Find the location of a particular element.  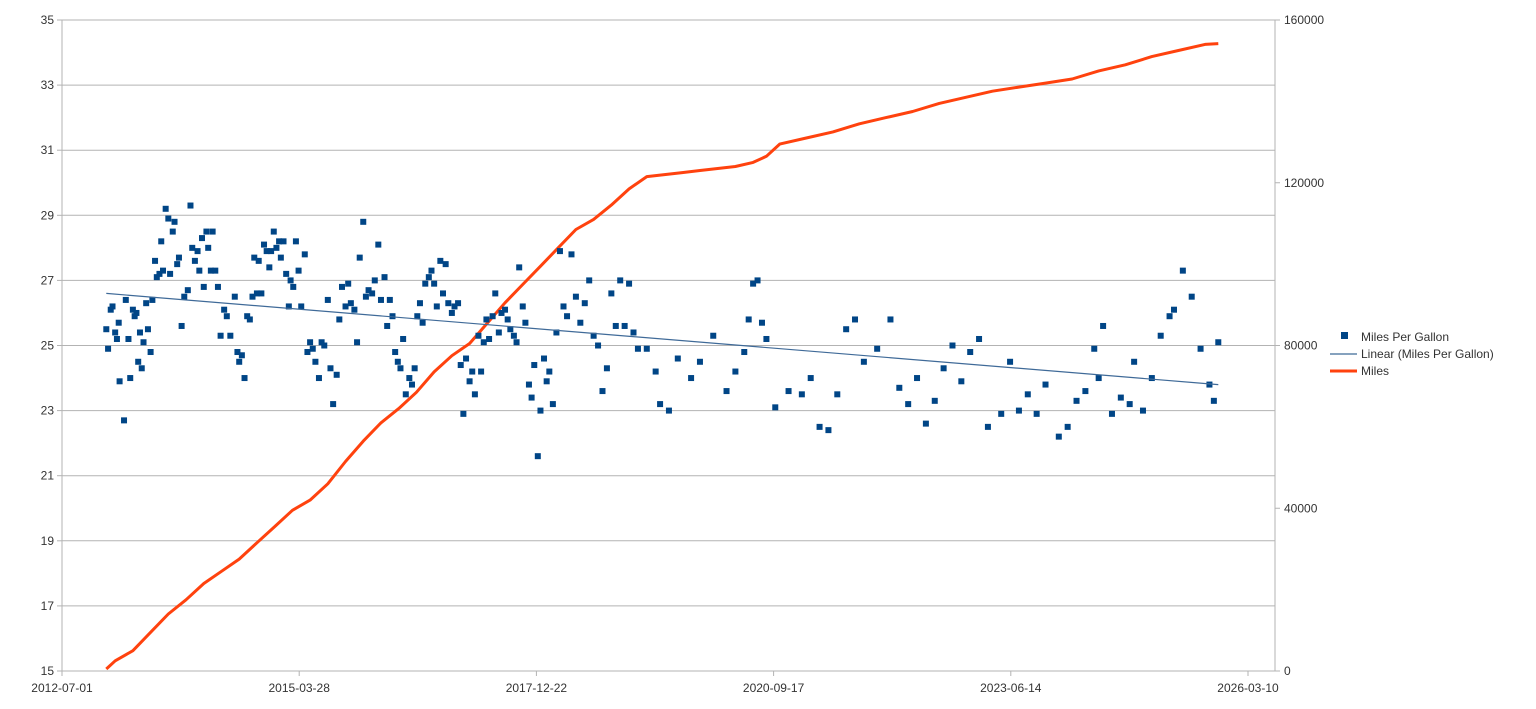

y-tick-label: 27 is located at coordinates (48, 280).